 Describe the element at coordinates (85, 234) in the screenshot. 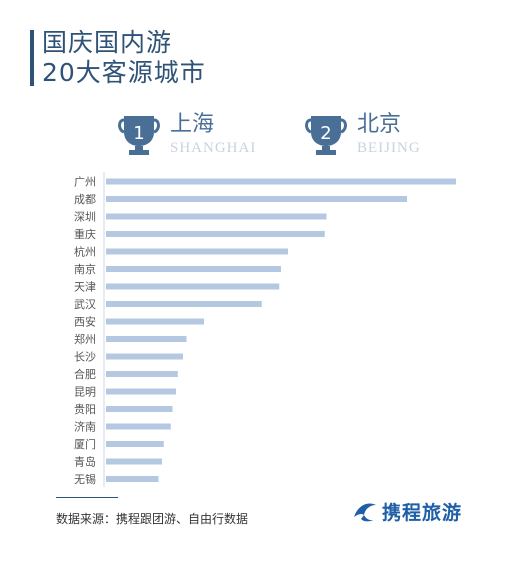

I see `category-label: 重庆` at that location.